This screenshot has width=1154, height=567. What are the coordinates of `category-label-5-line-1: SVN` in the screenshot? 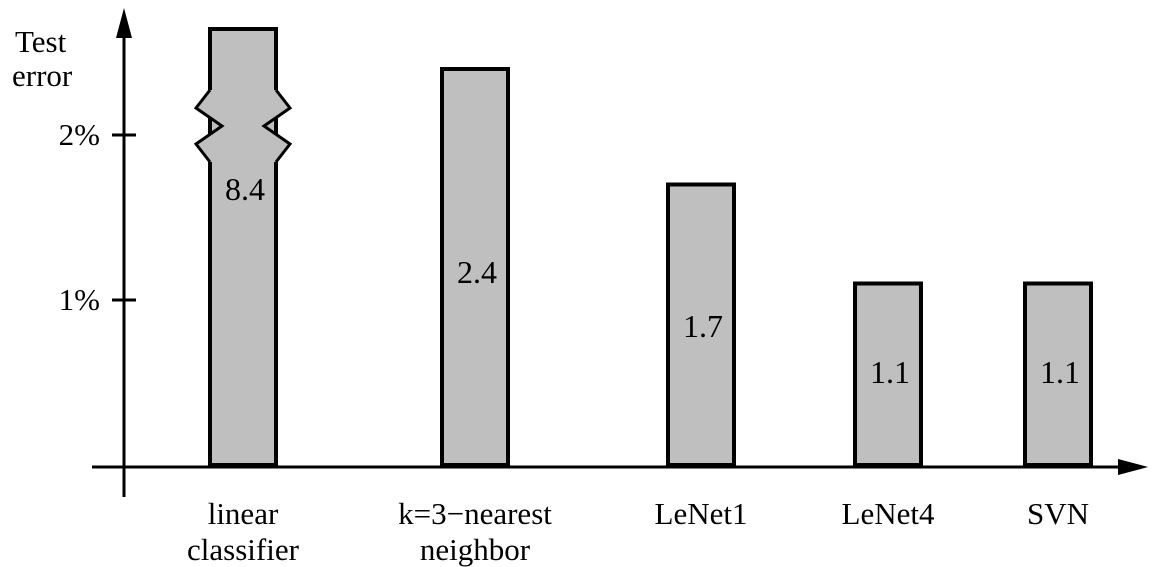 It's located at (1058, 513).